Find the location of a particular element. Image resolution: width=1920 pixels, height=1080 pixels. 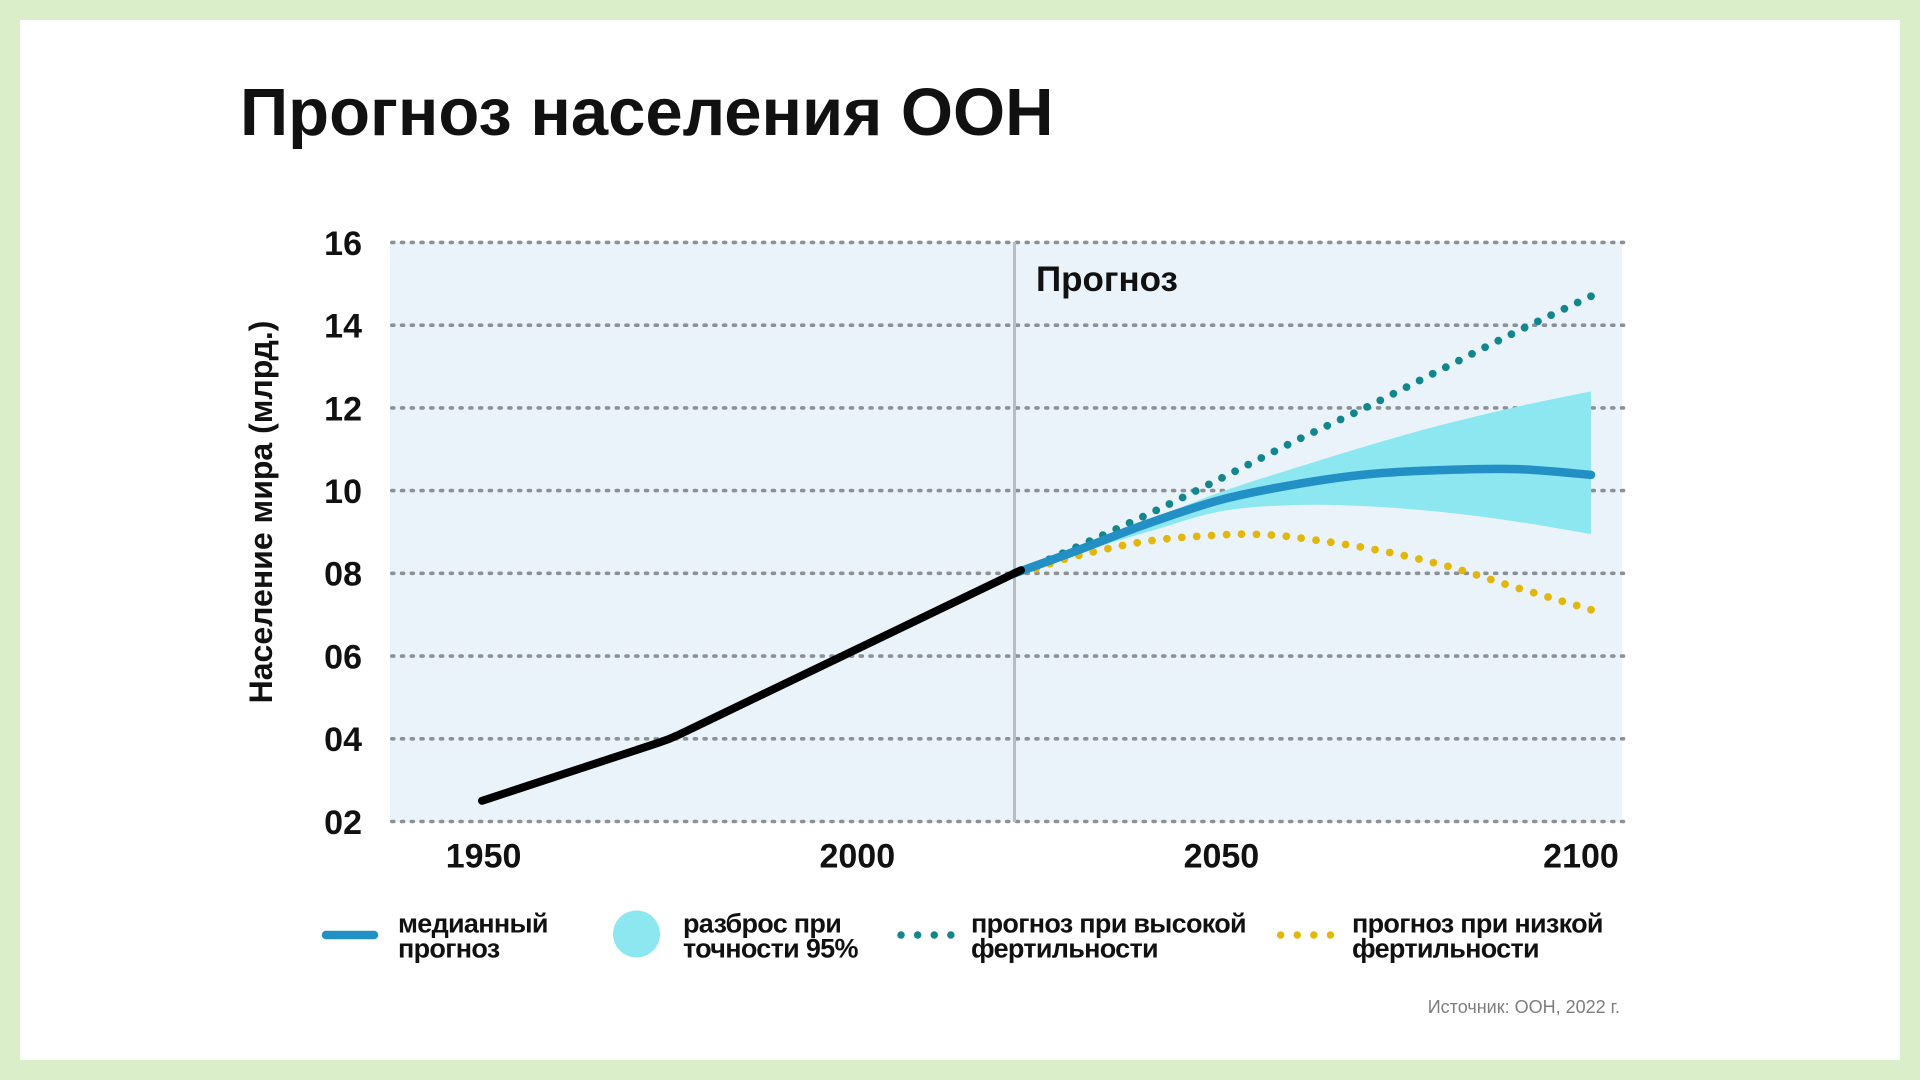

svg-text: Прогноз населения ООН is located at coordinates (647, 112).